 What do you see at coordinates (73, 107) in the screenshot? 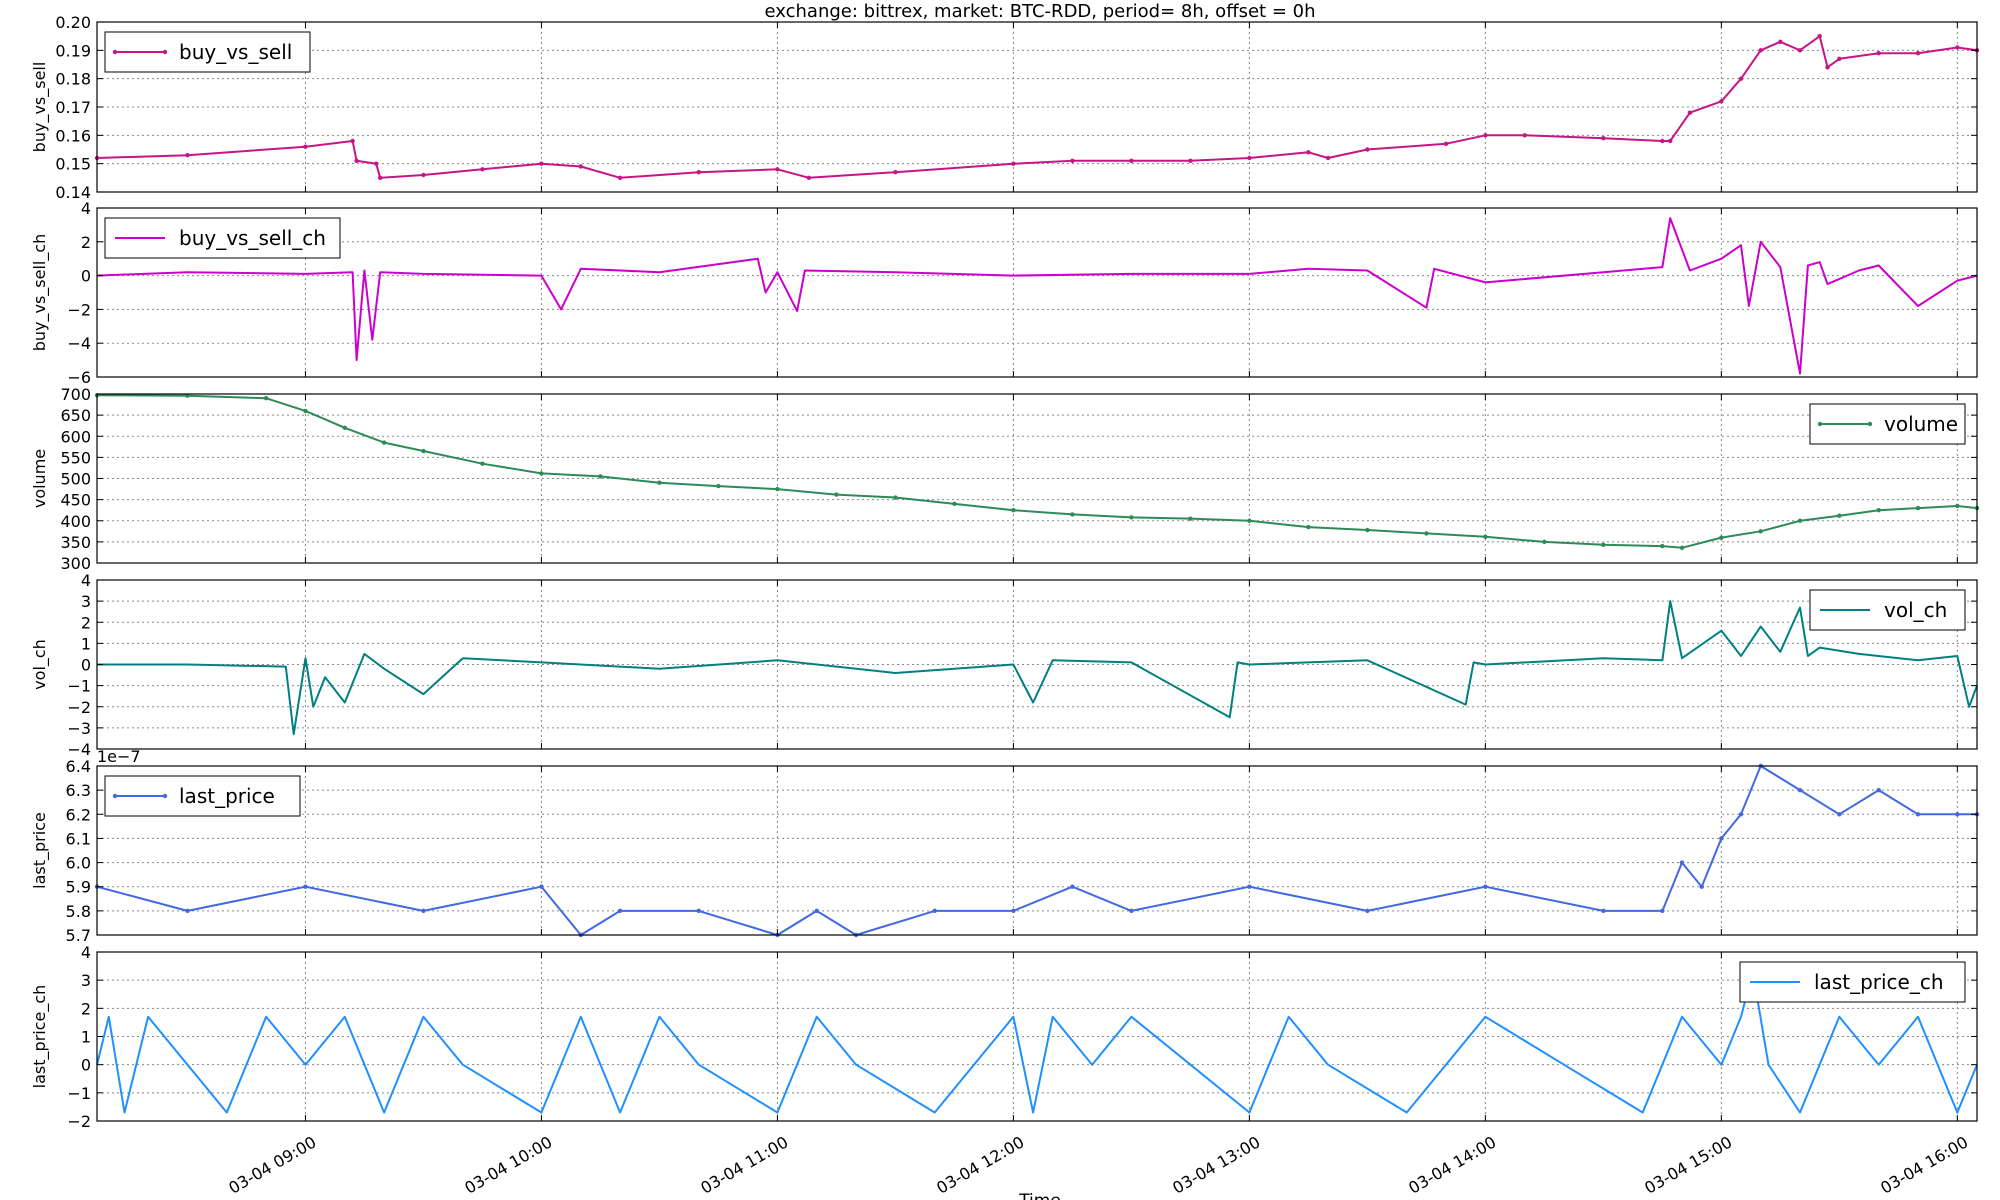
I see `y-tick-label: 0.17` at bounding box center [73, 107].